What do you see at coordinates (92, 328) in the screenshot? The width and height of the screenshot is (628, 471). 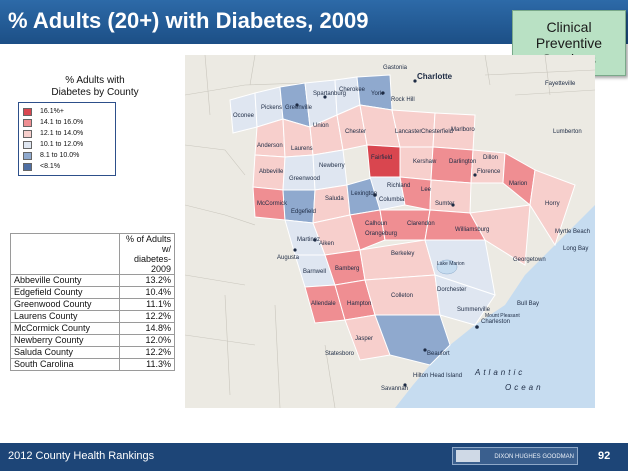 I see `table-row: McCormick County 14.8%` at bounding box center [92, 328].